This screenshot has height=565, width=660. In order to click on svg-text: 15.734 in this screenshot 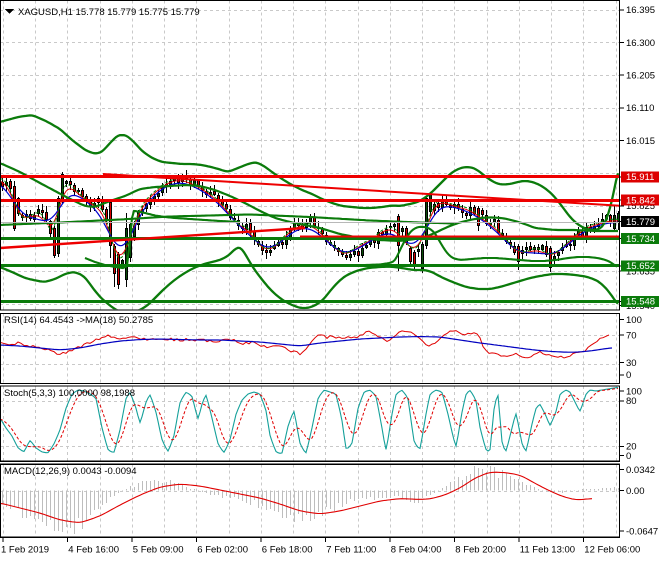, I will do `click(640, 239)`.